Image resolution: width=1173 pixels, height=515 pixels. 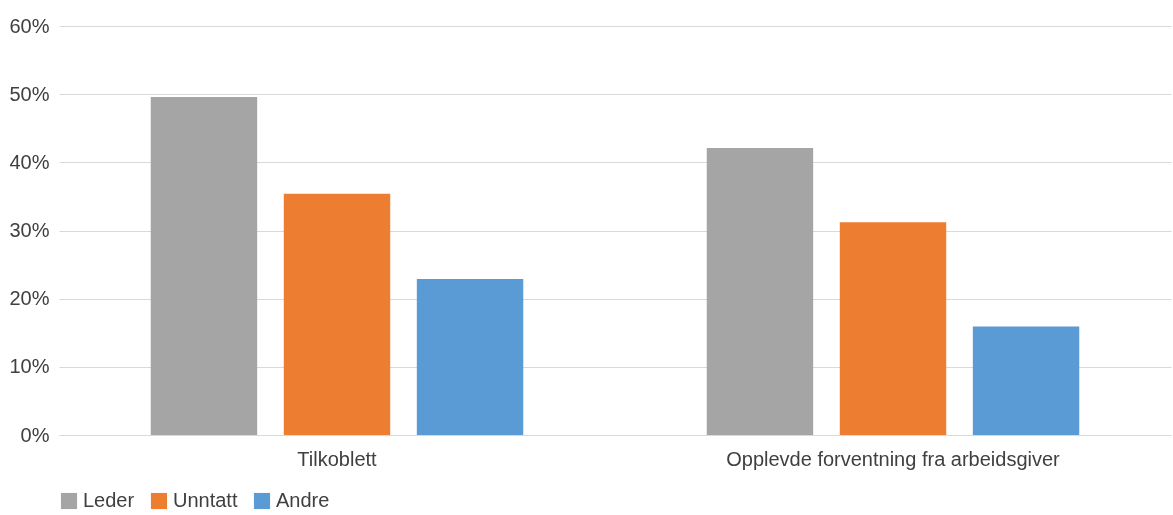 What do you see at coordinates (29, 298) in the screenshot?
I see `y-tick-label: 20%` at bounding box center [29, 298].